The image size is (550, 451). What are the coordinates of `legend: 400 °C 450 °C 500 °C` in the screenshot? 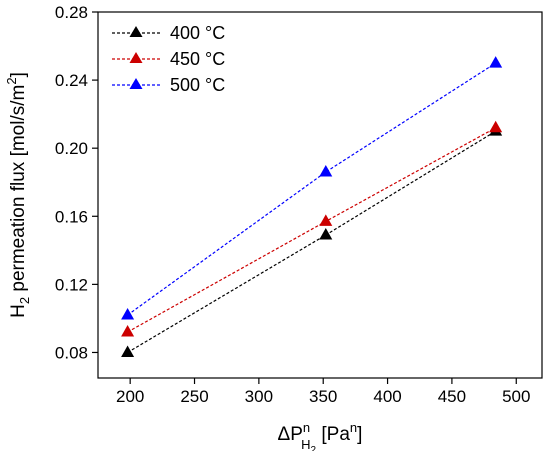 It's located at (168, 59).